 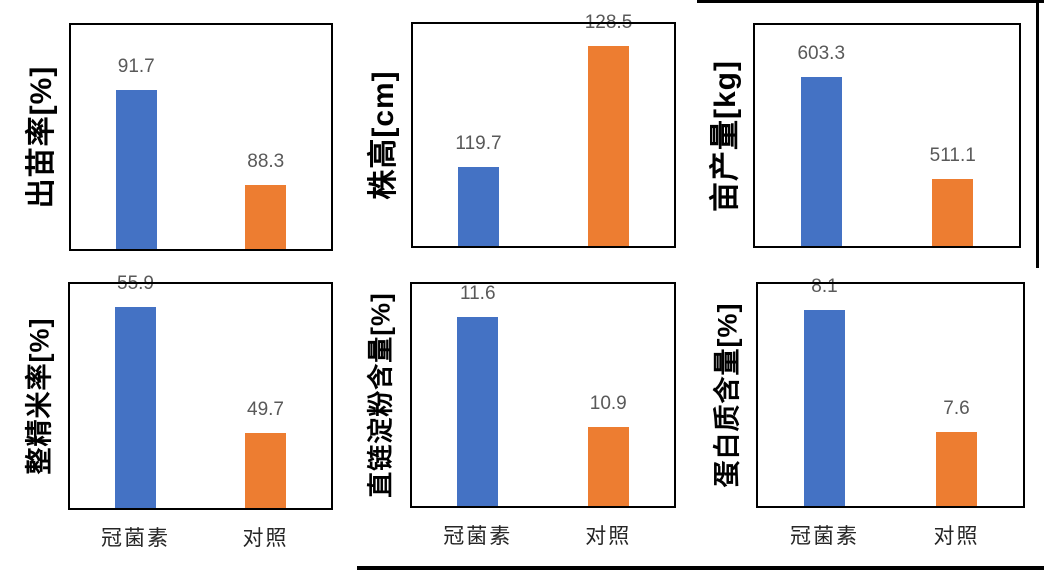 What do you see at coordinates (136, 66) in the screenshot?
I see `data-label-coronatine: 91.7` at bounding box center [136, 66].